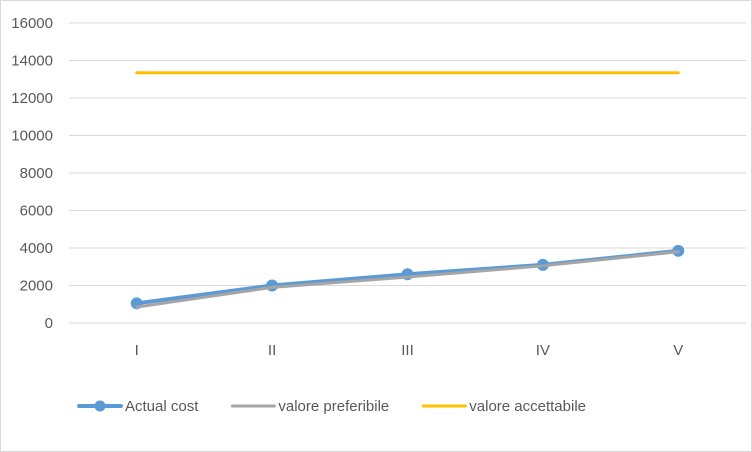  What do you see at coordinates (272, 350) in the screenshot?
I see `x-tick-label: II` at bounding box center [272, 350].